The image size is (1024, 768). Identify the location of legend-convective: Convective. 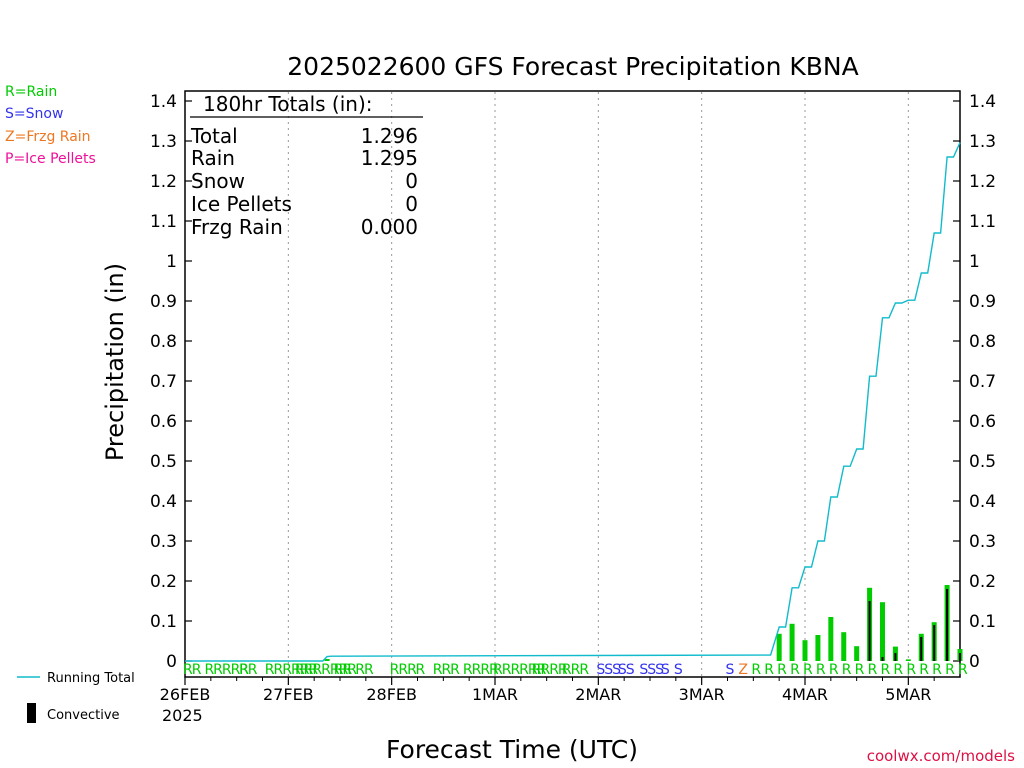
(83, 715).